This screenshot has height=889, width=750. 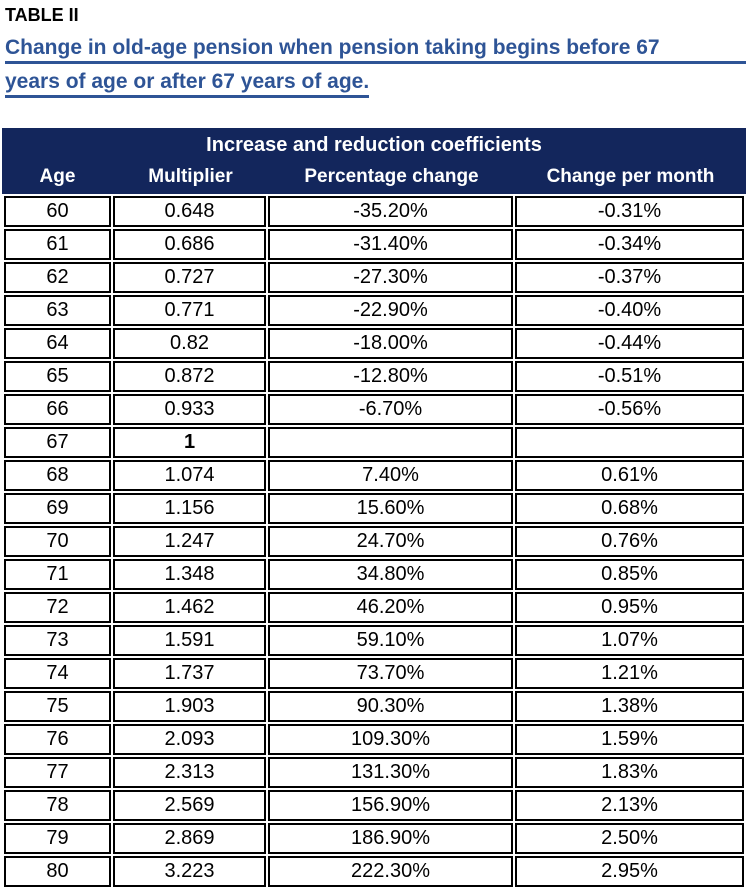 I want to click on table-cell: -12.80%, so click(x=390, y=376).